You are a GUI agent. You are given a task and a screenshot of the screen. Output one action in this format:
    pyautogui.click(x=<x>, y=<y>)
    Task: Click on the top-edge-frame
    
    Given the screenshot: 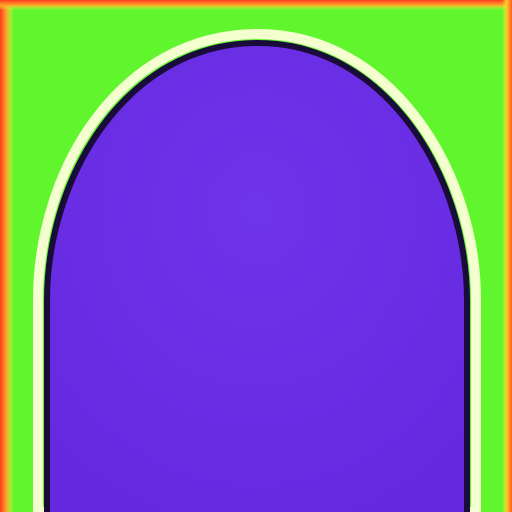 What is the action you would take?
    pyautogui.click(x=256, y=5)
    